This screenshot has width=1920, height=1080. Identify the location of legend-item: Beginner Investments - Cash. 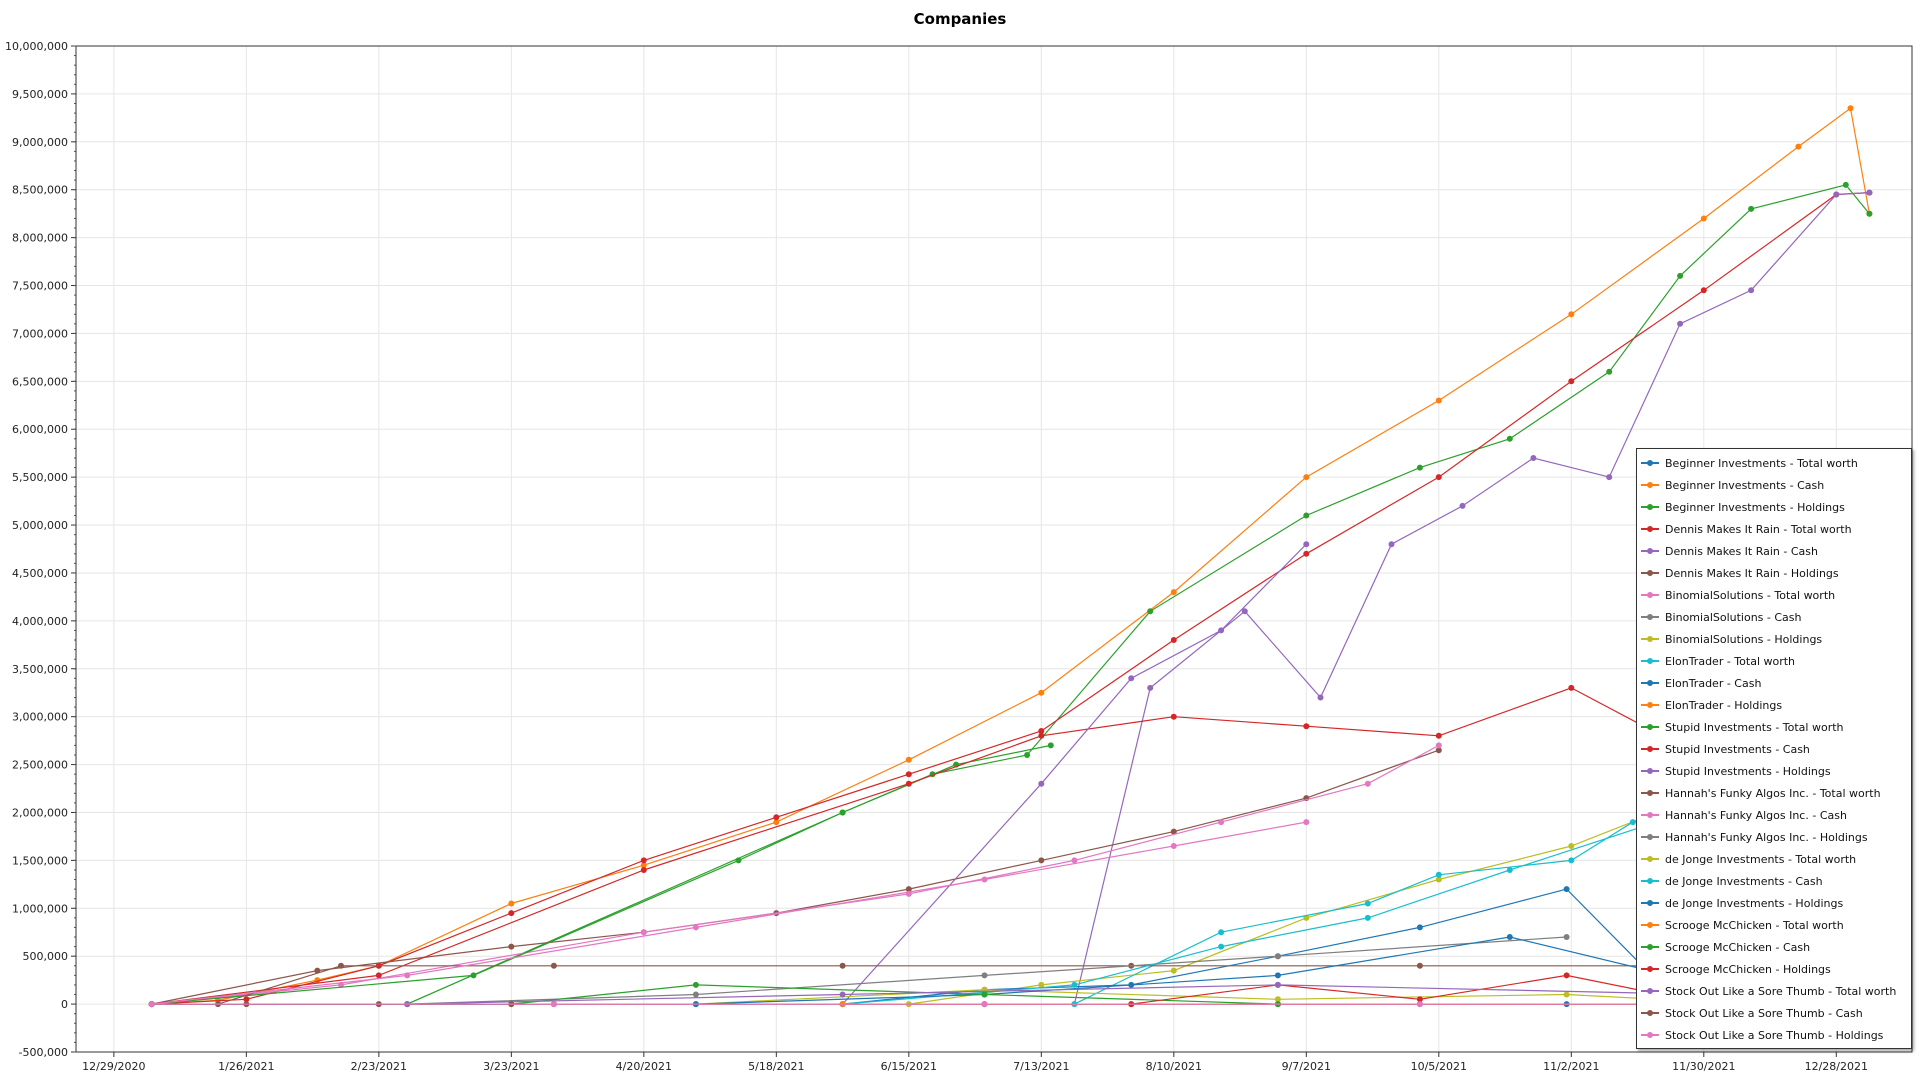
(1774, 485).